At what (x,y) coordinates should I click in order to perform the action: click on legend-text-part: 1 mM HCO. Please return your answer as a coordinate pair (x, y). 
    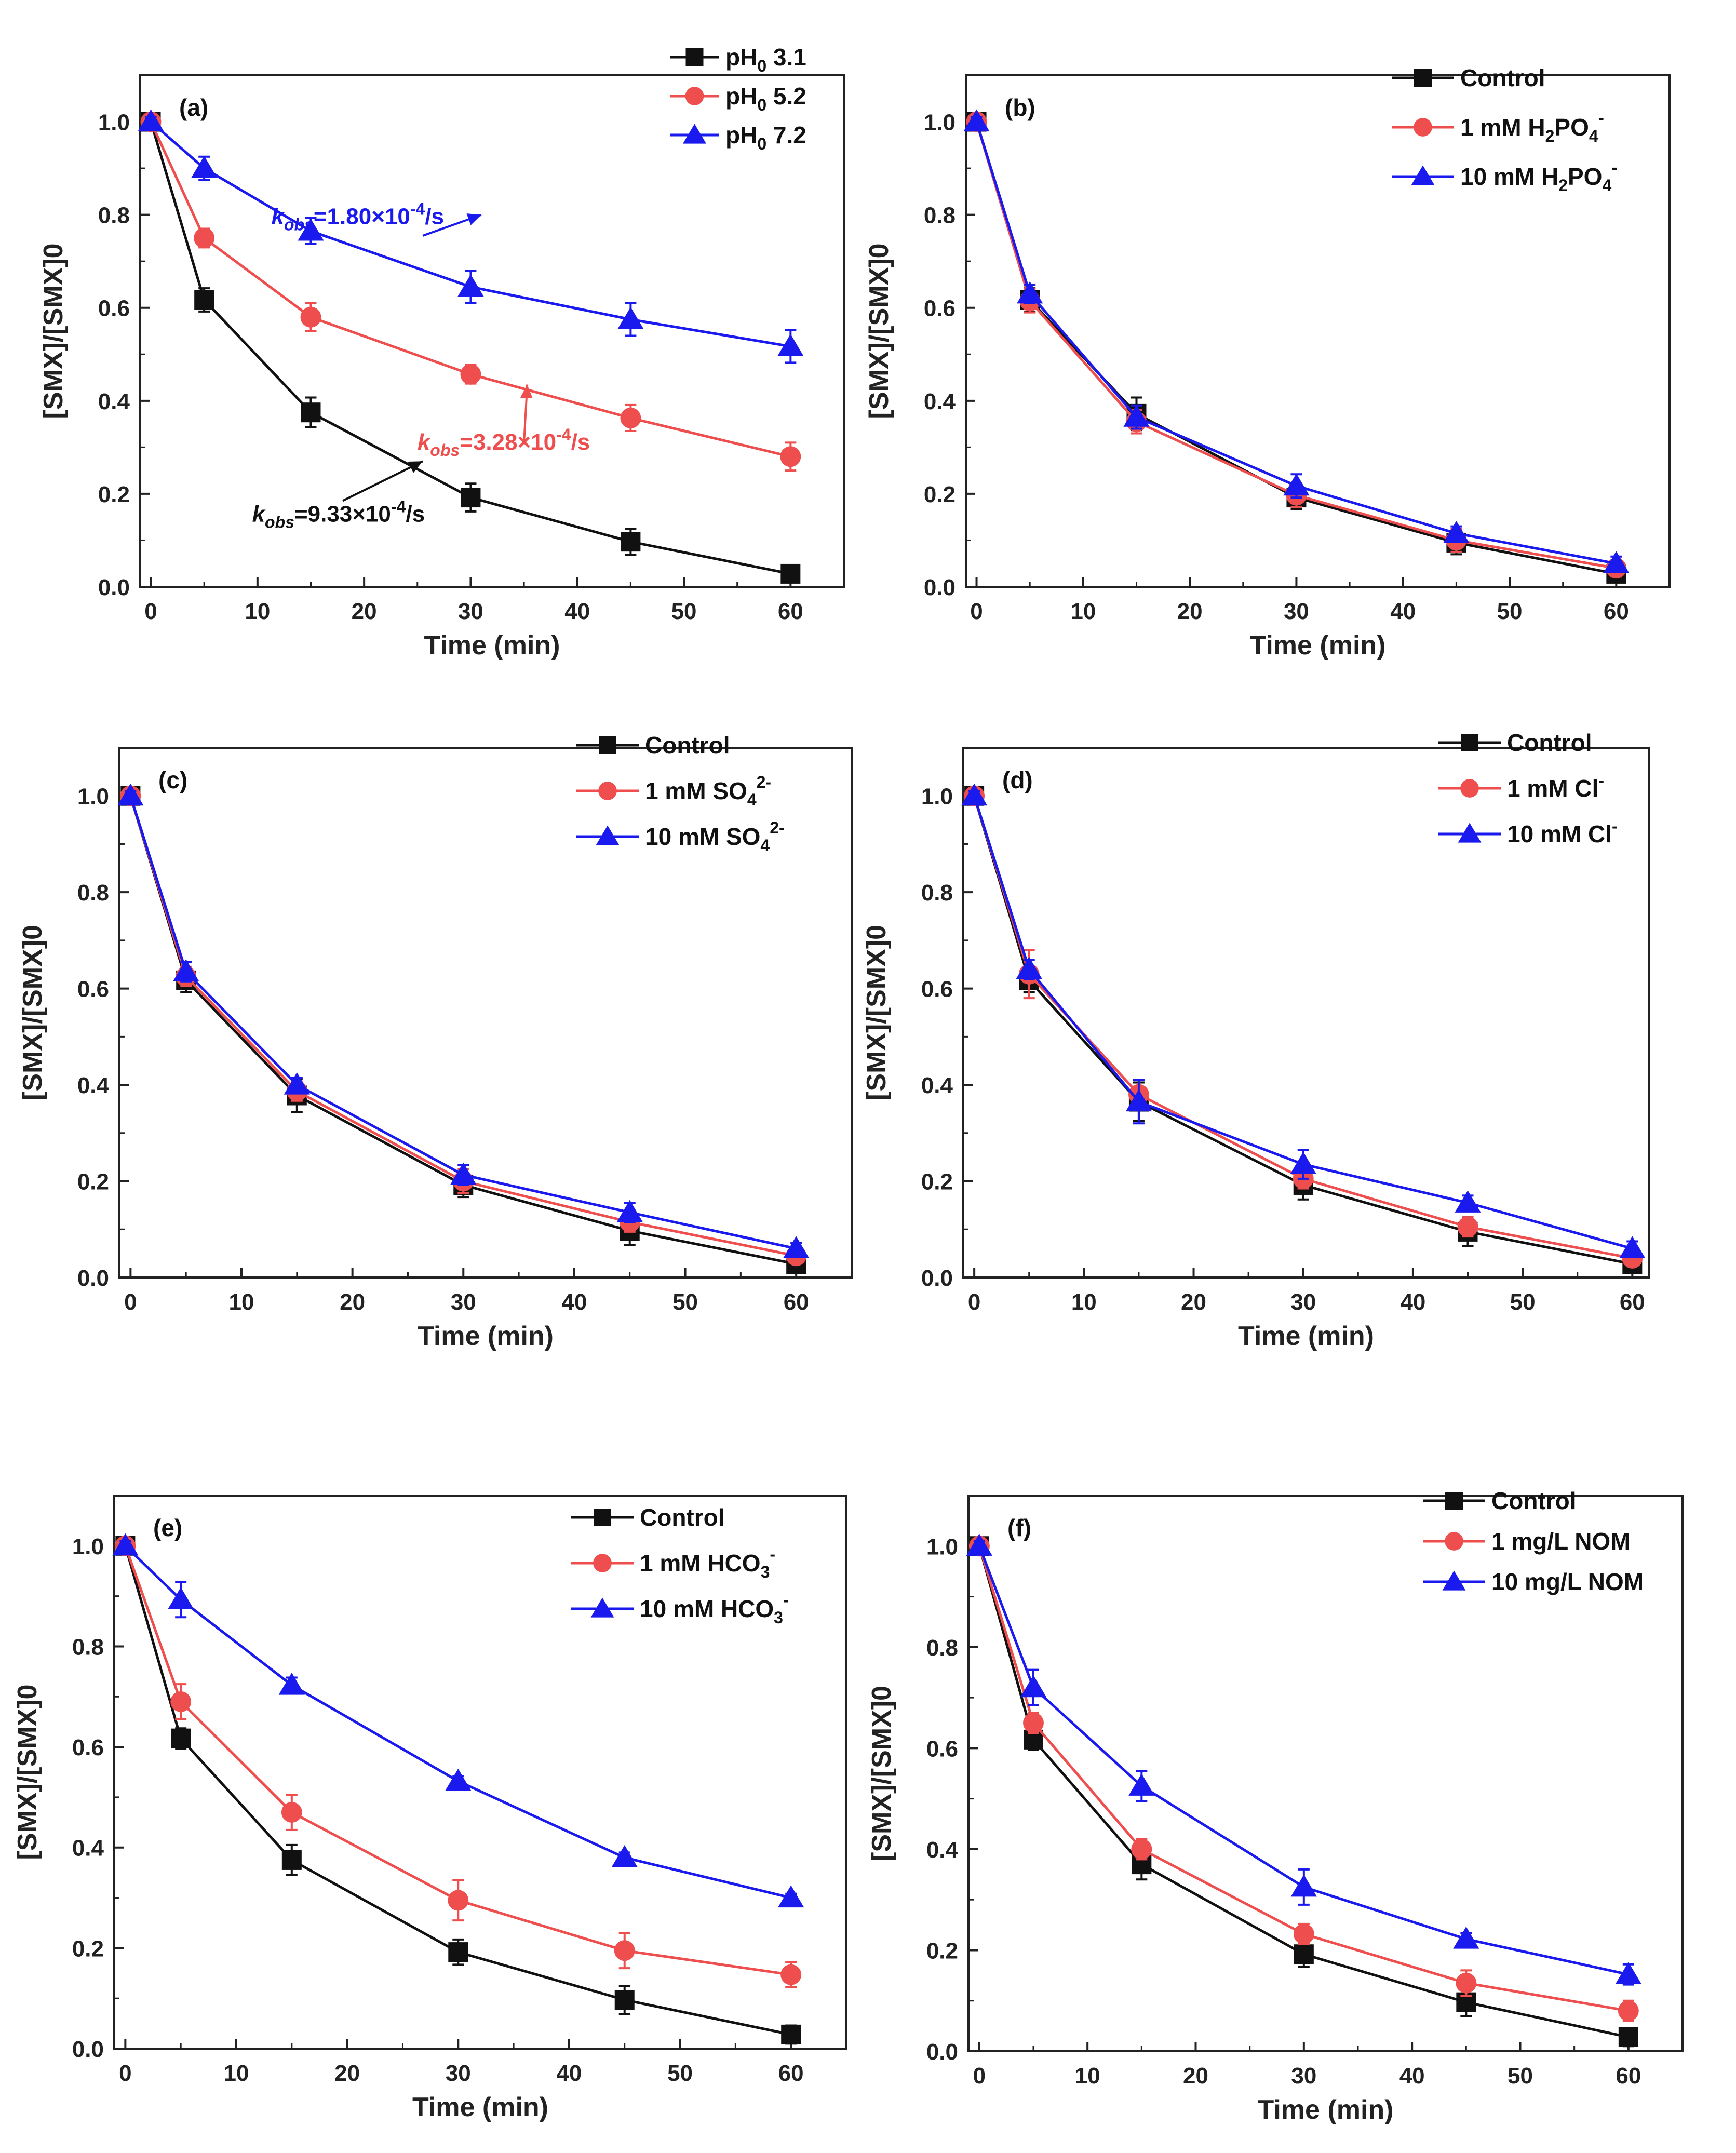
    Looking at the image, I should click on (700, 1563).